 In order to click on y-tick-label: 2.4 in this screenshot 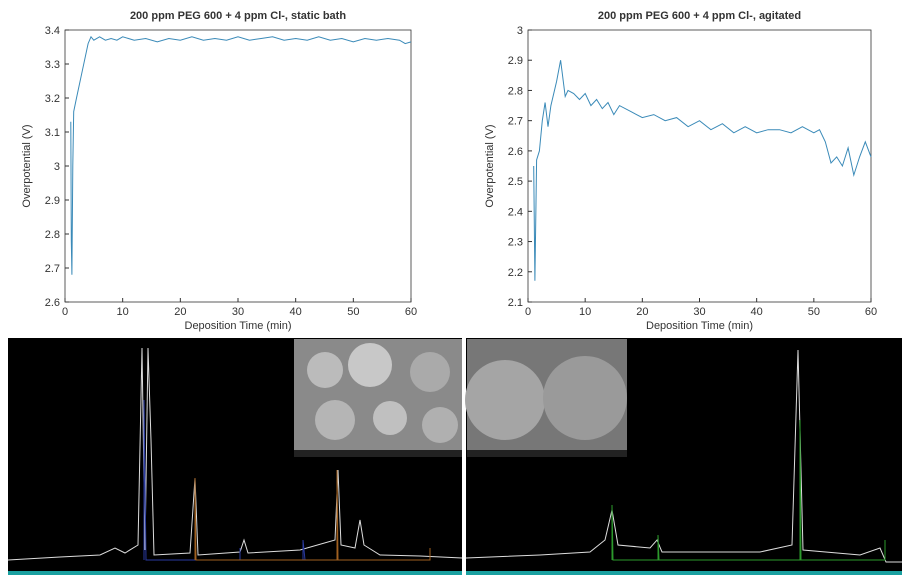, I will do `click(515, 212)`.